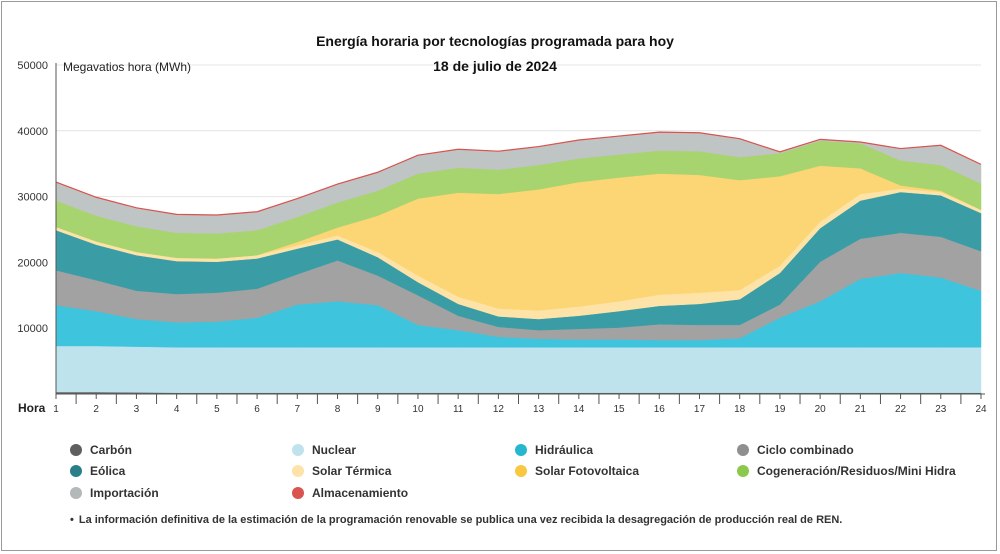 The height and width of the screenshot is (554, 1000). I want to click on y-tick-label: 30000, so click(32, 198).